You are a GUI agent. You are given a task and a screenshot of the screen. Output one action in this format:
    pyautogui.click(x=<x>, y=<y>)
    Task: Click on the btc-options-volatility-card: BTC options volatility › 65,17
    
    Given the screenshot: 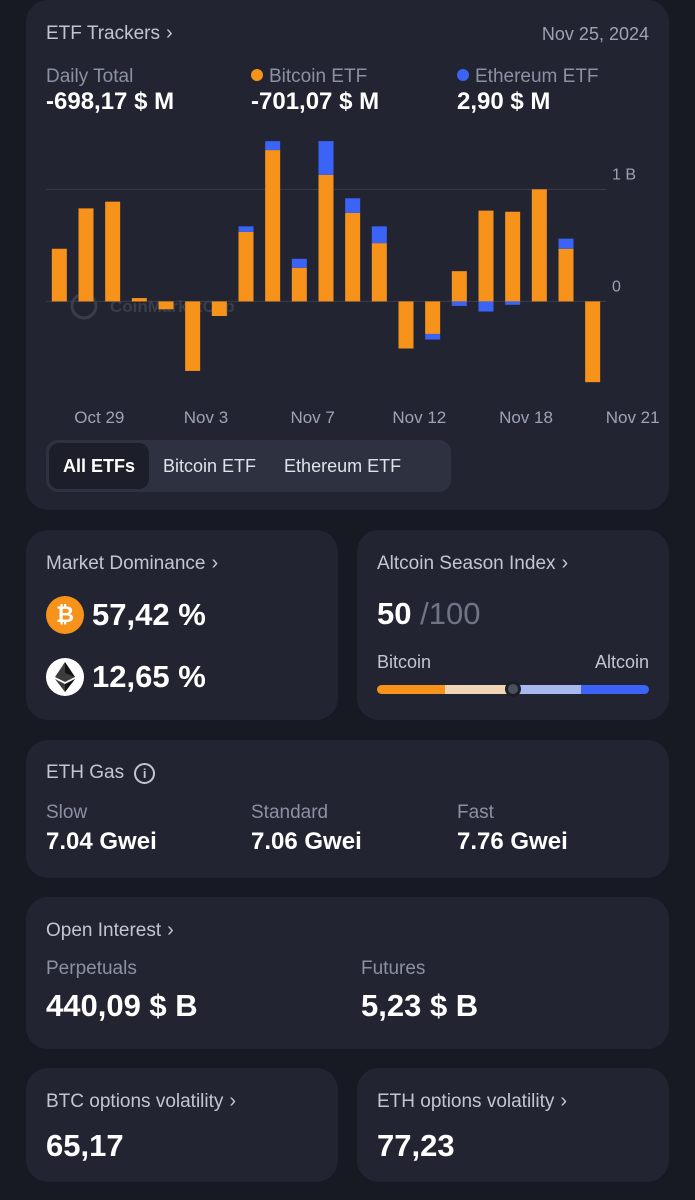 What is the action you would take?
    pyautogui.click(x=182, y=1125)
    